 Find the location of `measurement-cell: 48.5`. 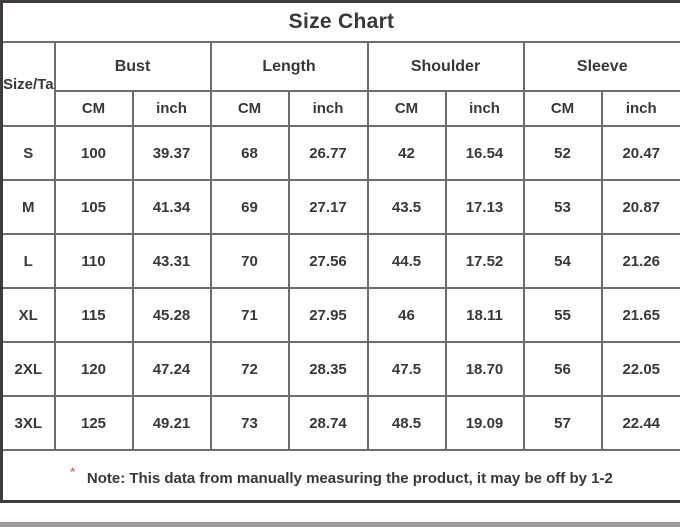

measurement-cell: 48.5 is located at coordinates (406, 423).